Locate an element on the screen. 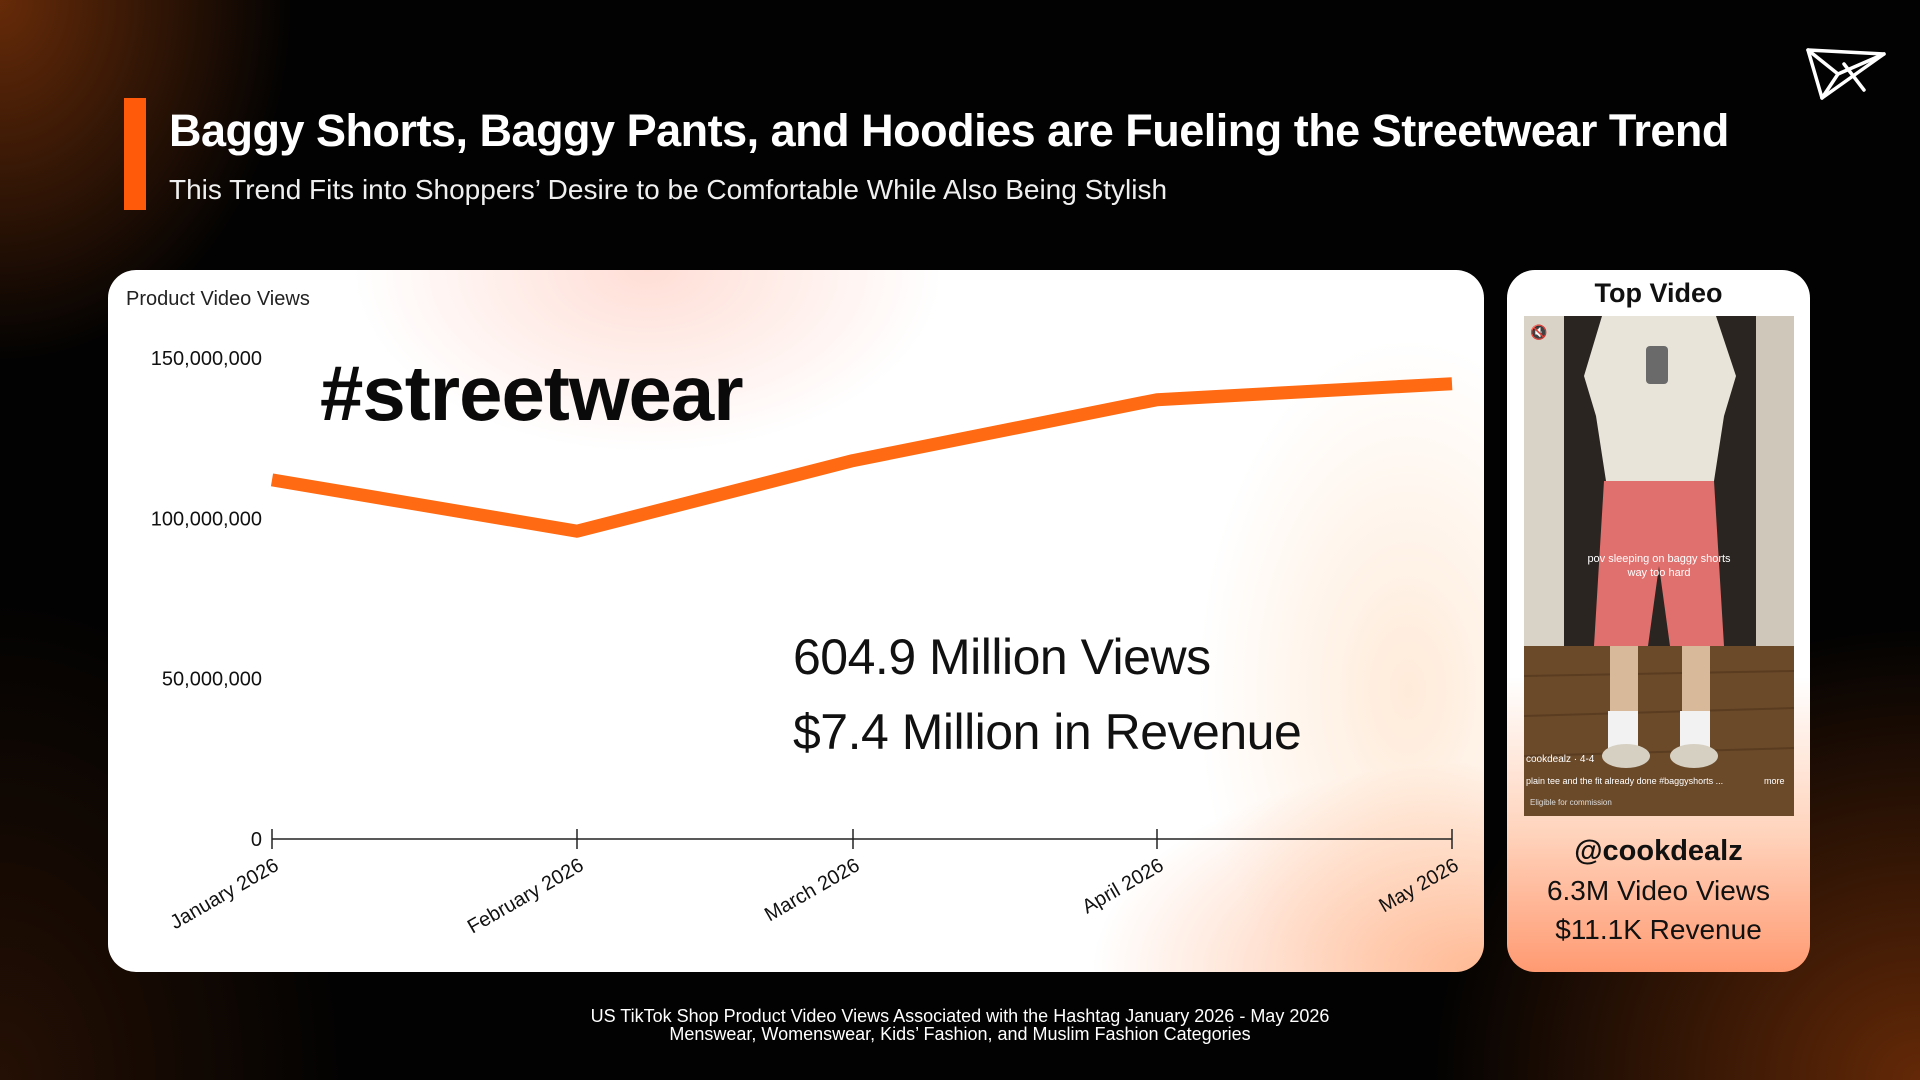  video-overlay-user: cookdealz · 4-4 is located at coordinates (1560, 759).